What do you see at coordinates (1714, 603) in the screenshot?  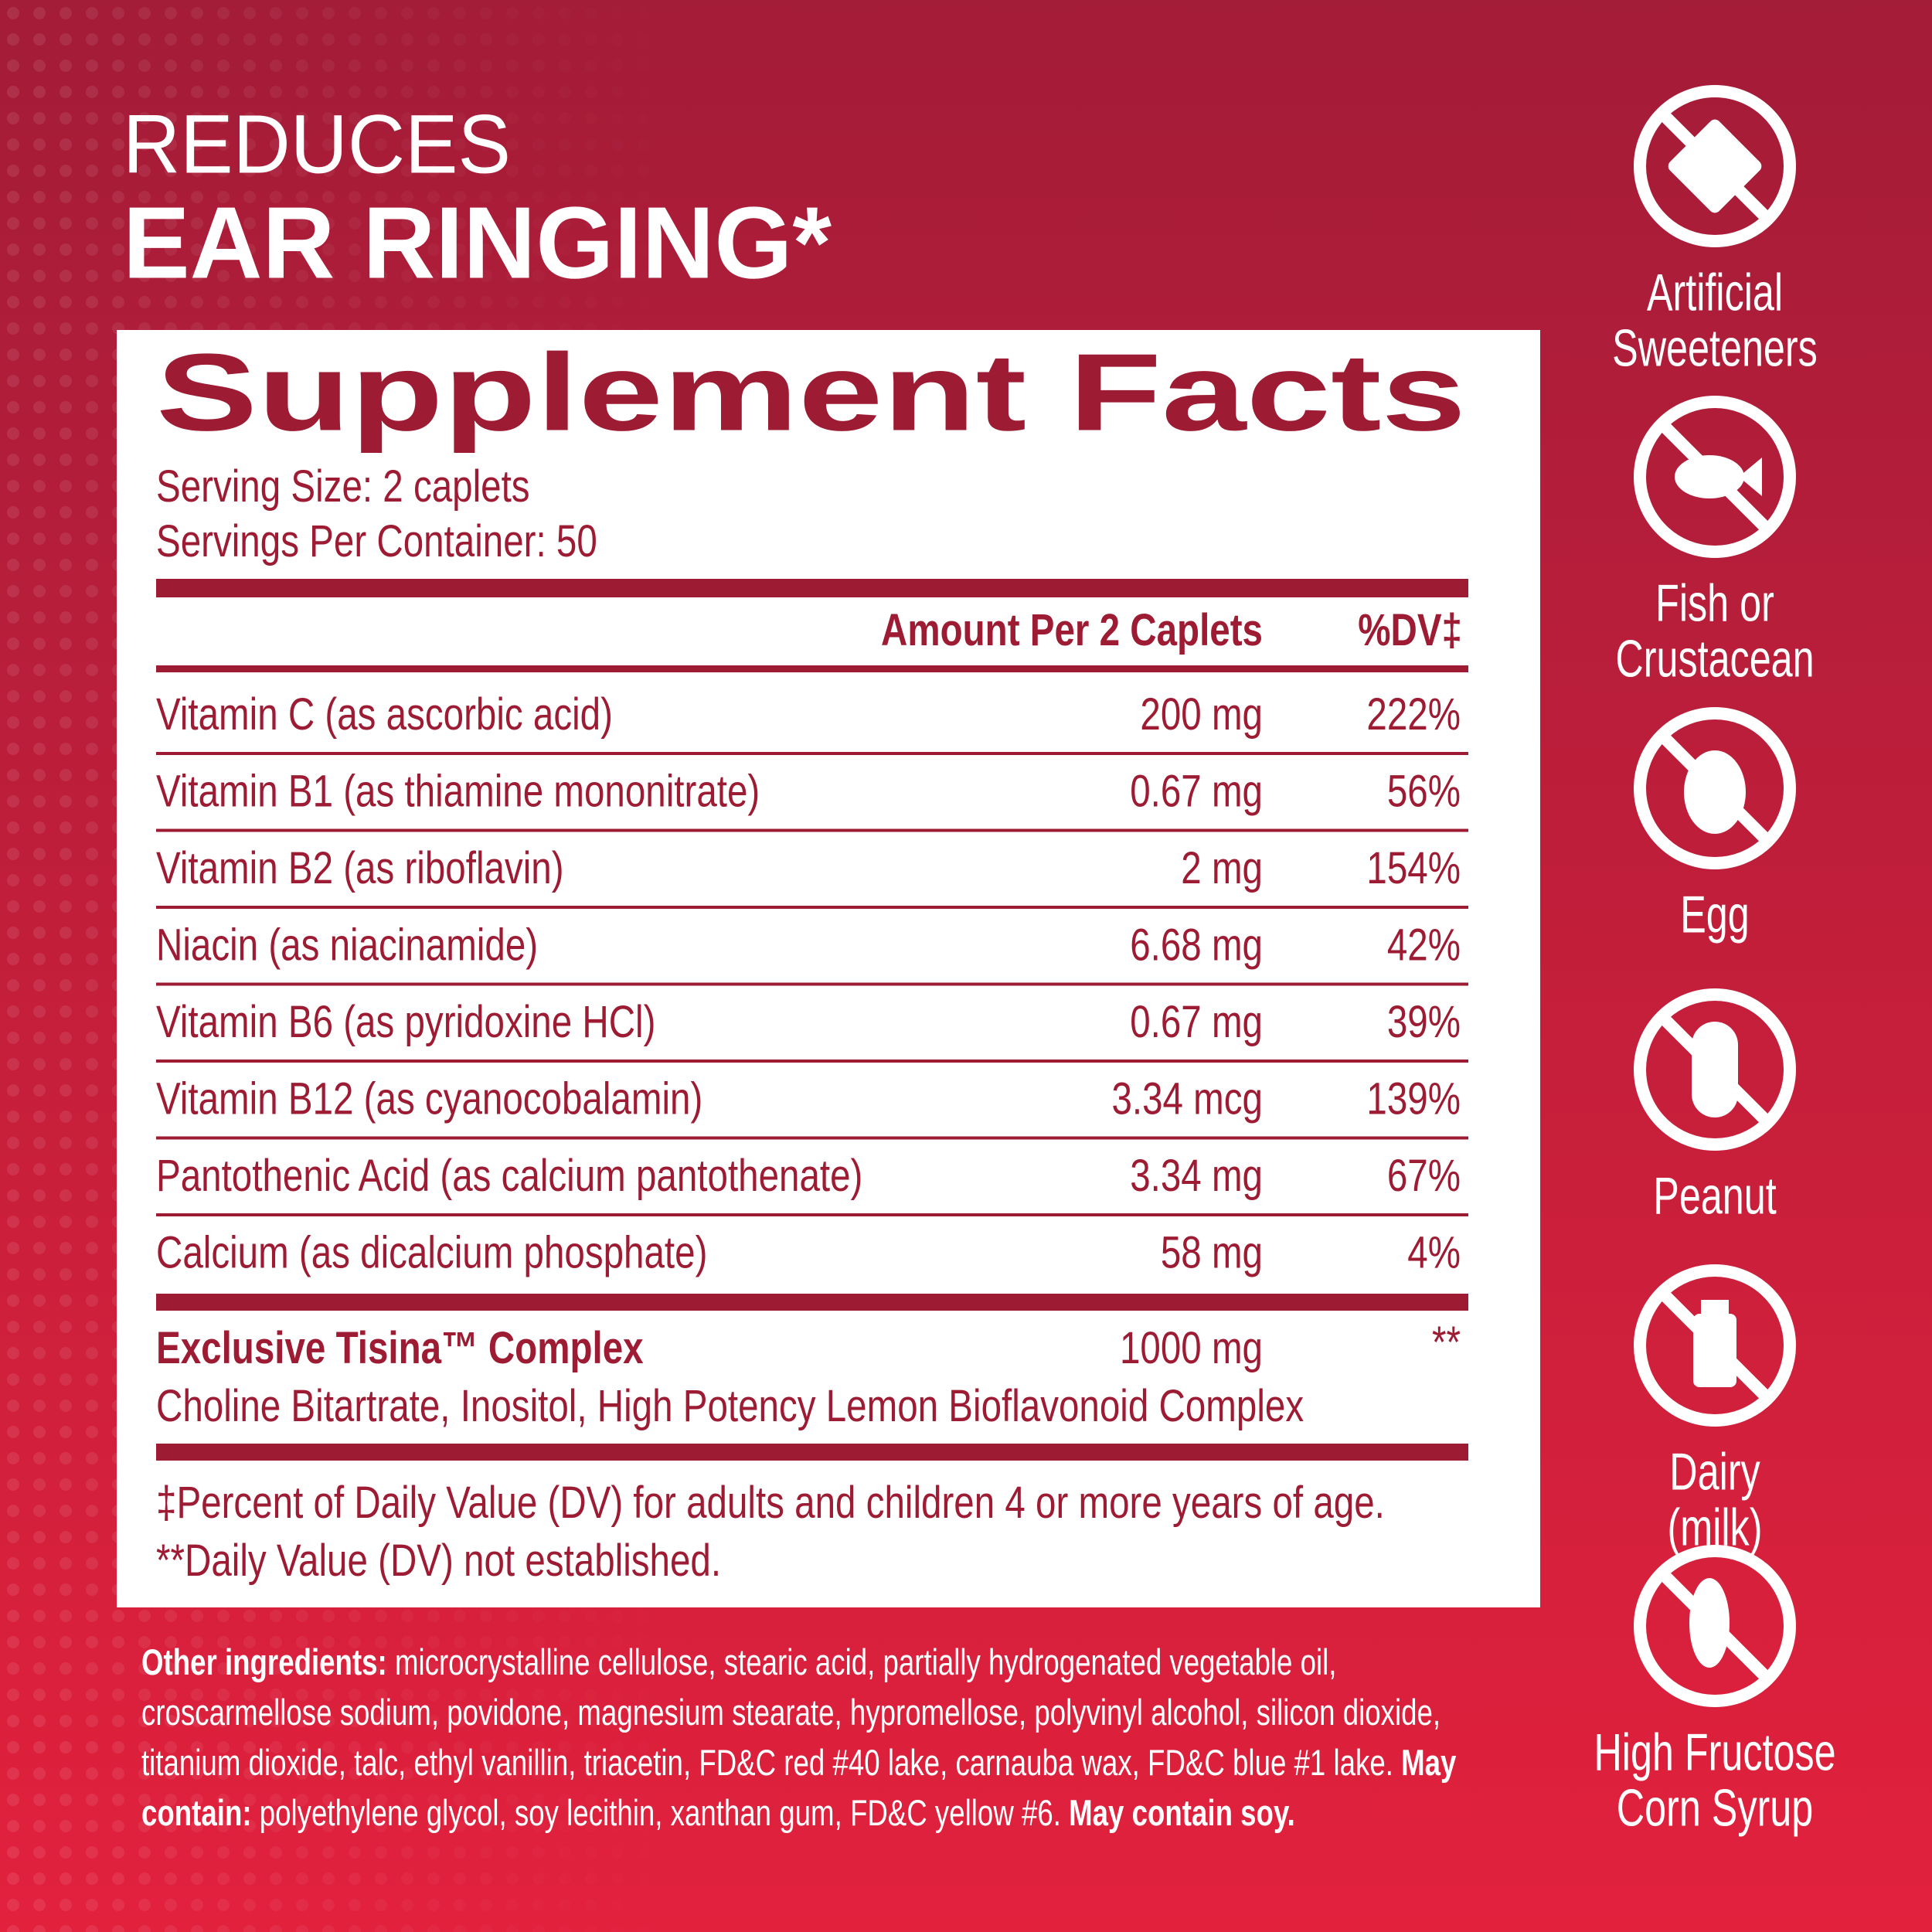 I see `allergen-label: Fish or` at bounding box center [1714, 603].